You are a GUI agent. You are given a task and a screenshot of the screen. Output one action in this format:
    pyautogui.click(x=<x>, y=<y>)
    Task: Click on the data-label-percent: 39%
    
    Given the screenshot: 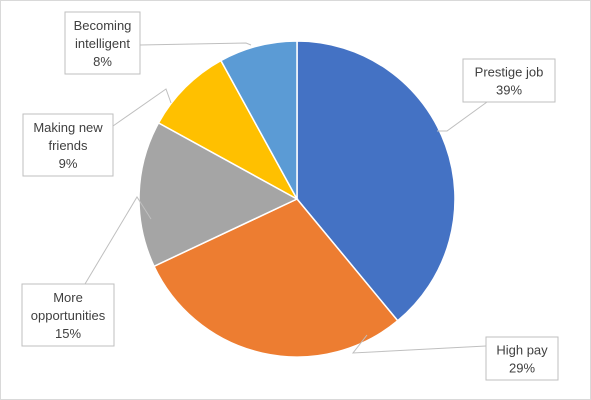 What is the action you would take?
    pyautogui.click(x=509, y=90)
    